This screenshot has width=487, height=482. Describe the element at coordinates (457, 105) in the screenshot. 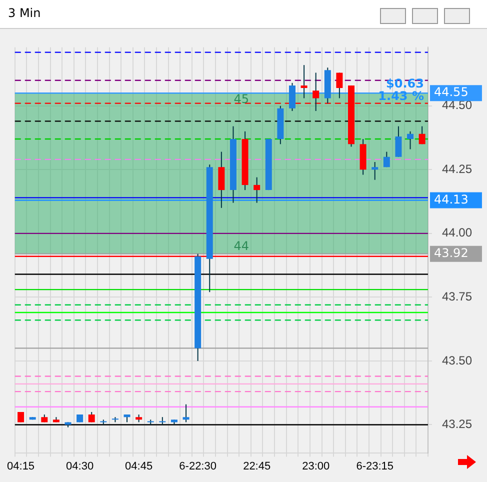

I see `y-tick-label: 44.50` at that location.